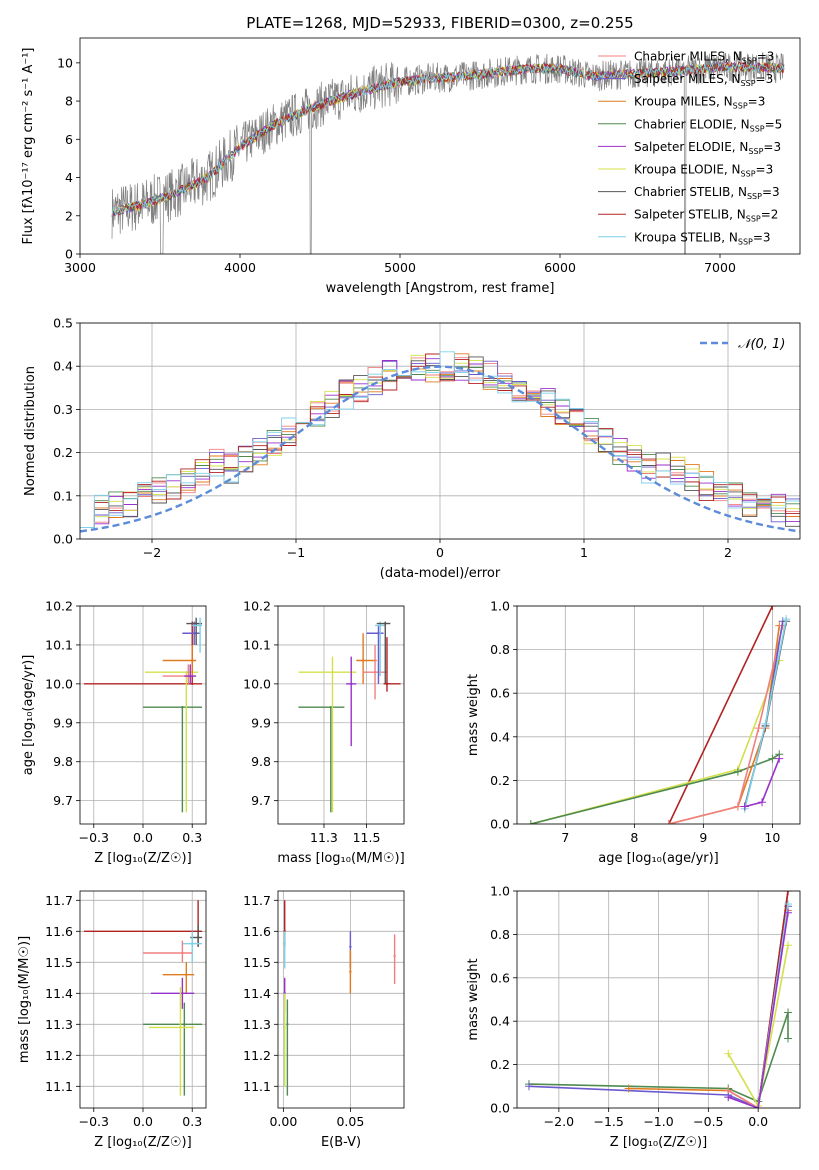 The image size is (819, 1170). Describe the element at coordinates (699, 103) in the screenshot. I see `legend-entry: Kroupa MILES, NSSP=3` at that location.